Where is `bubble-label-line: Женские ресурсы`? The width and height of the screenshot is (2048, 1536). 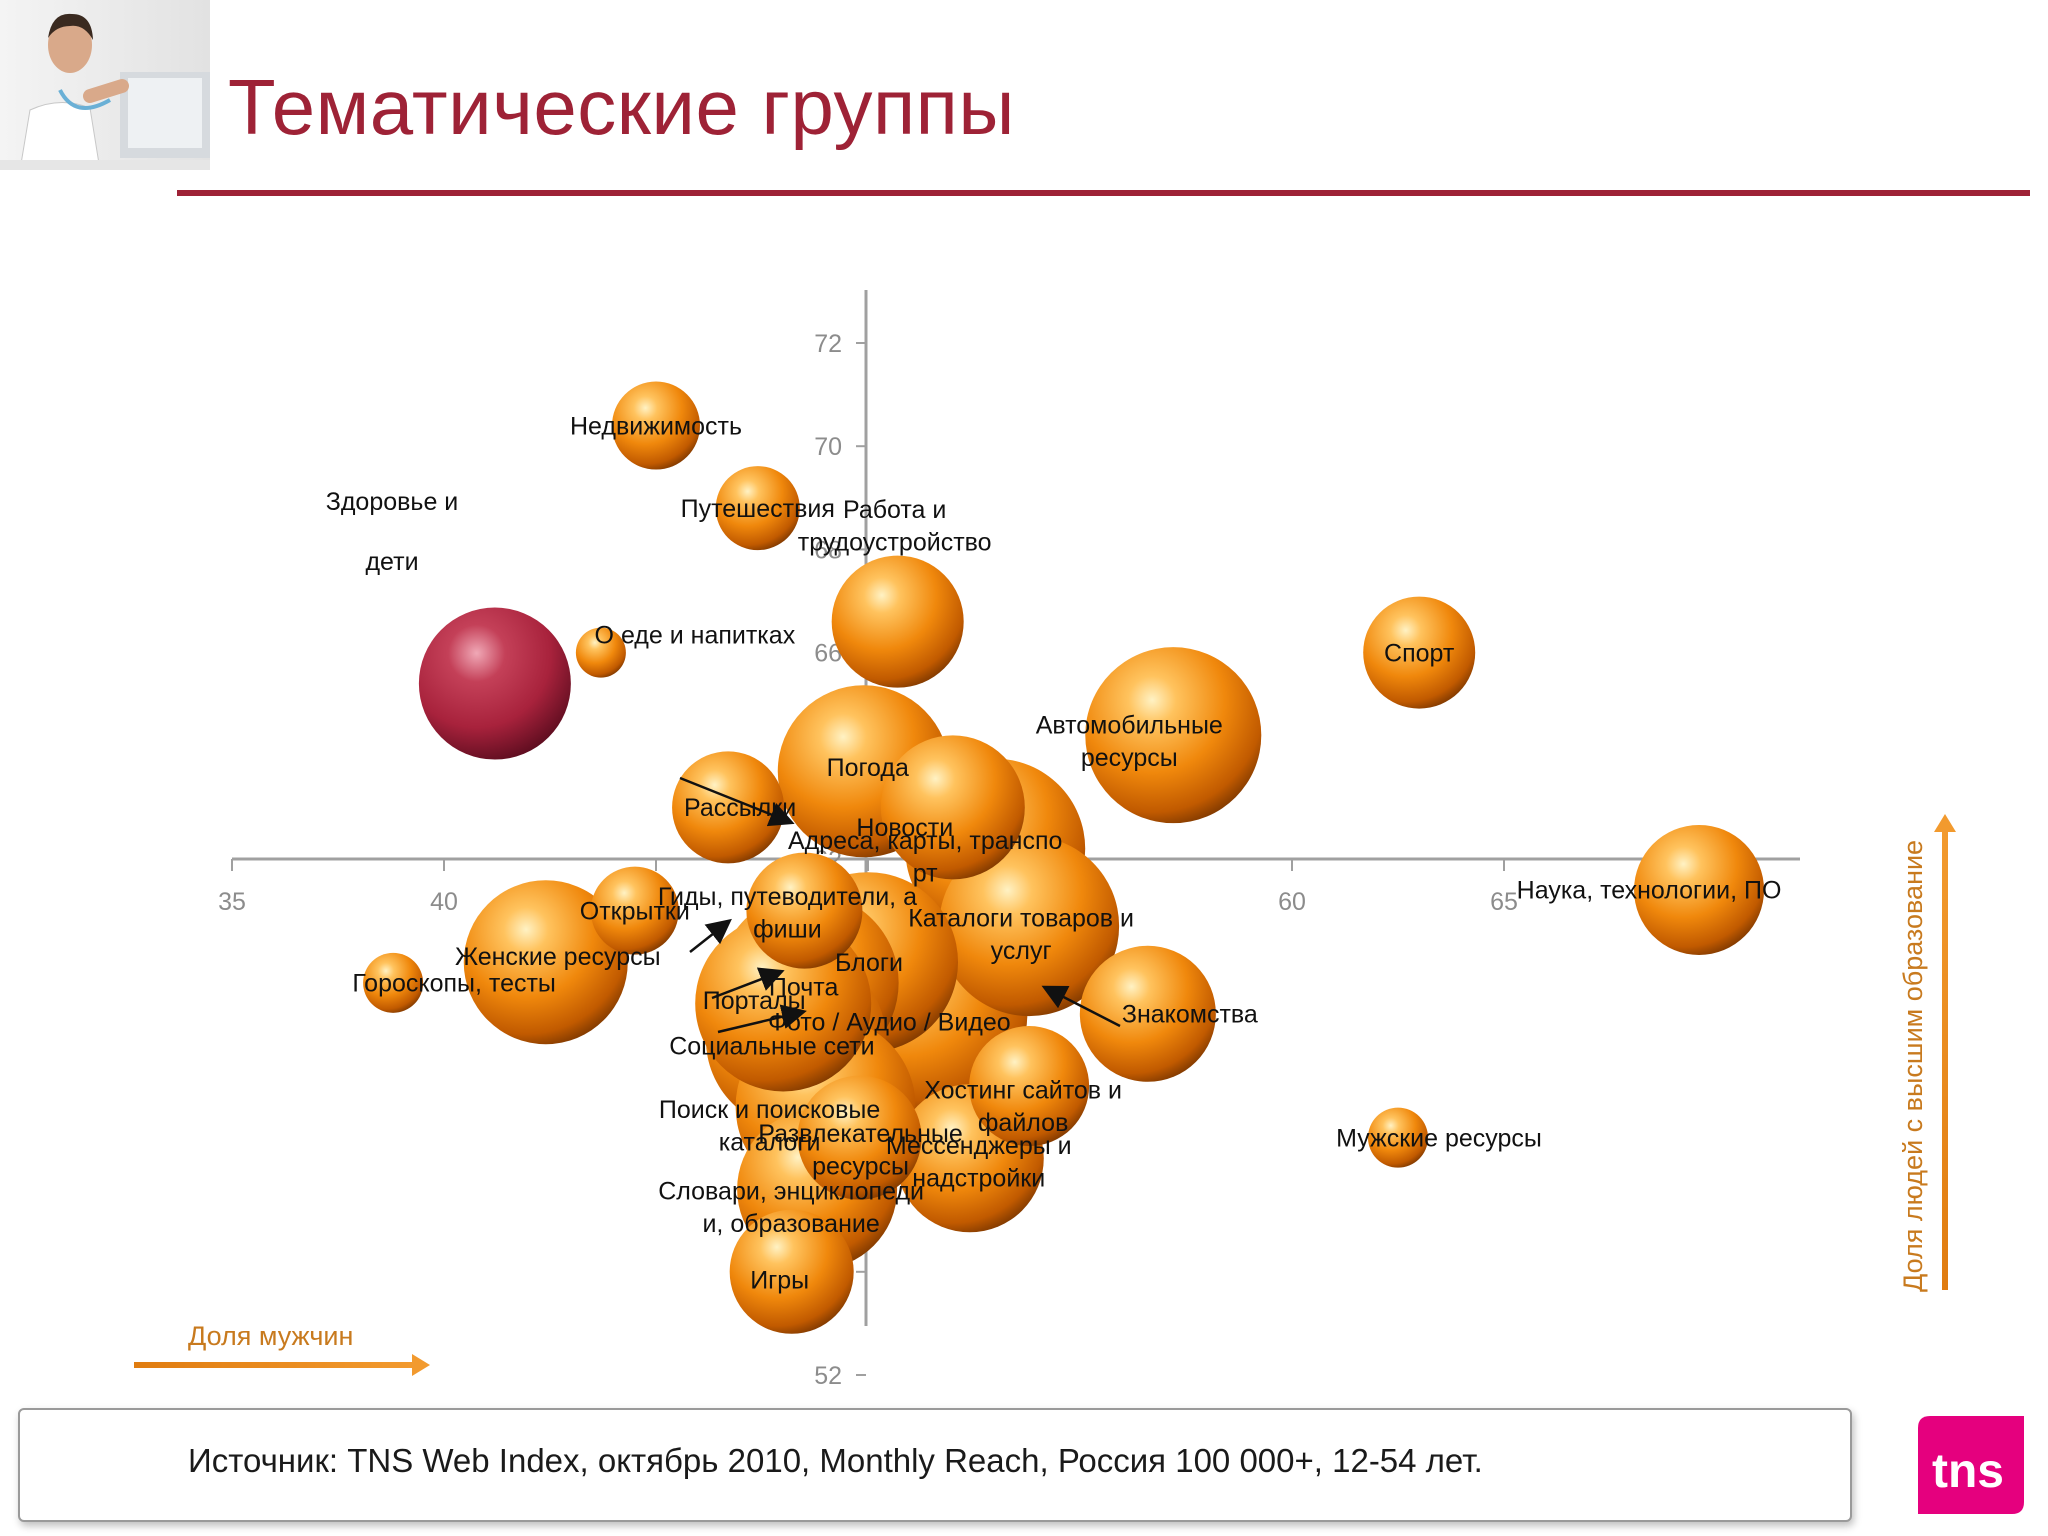 bubble-label-line: Женские ресурсы is located at coordinates (558, 957).